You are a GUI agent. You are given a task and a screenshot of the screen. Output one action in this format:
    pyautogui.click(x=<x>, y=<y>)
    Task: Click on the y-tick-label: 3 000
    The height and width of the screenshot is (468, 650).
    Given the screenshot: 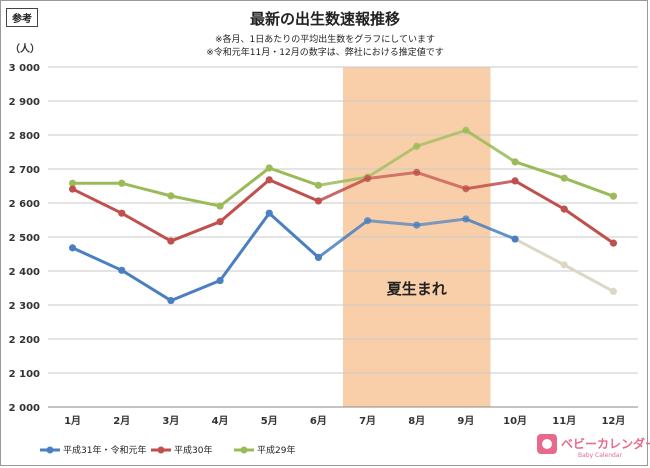 What is the action you would take?
    pyautogui.click(x=24, y=68)
    